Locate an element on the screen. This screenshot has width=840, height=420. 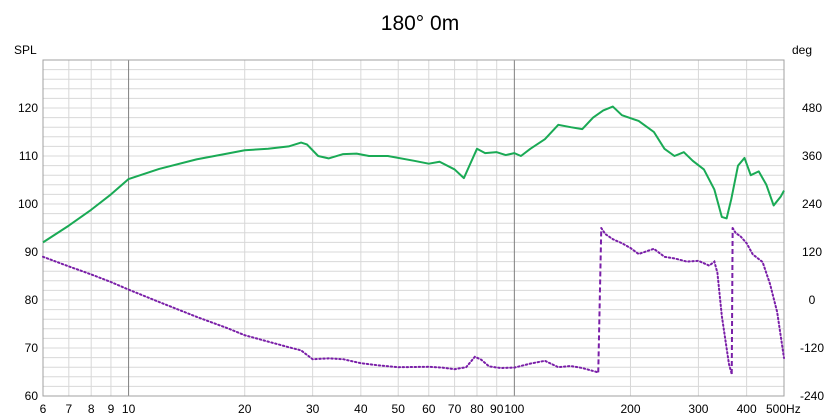
chart-title: 180° 0m is located at coordinates (420, 23).